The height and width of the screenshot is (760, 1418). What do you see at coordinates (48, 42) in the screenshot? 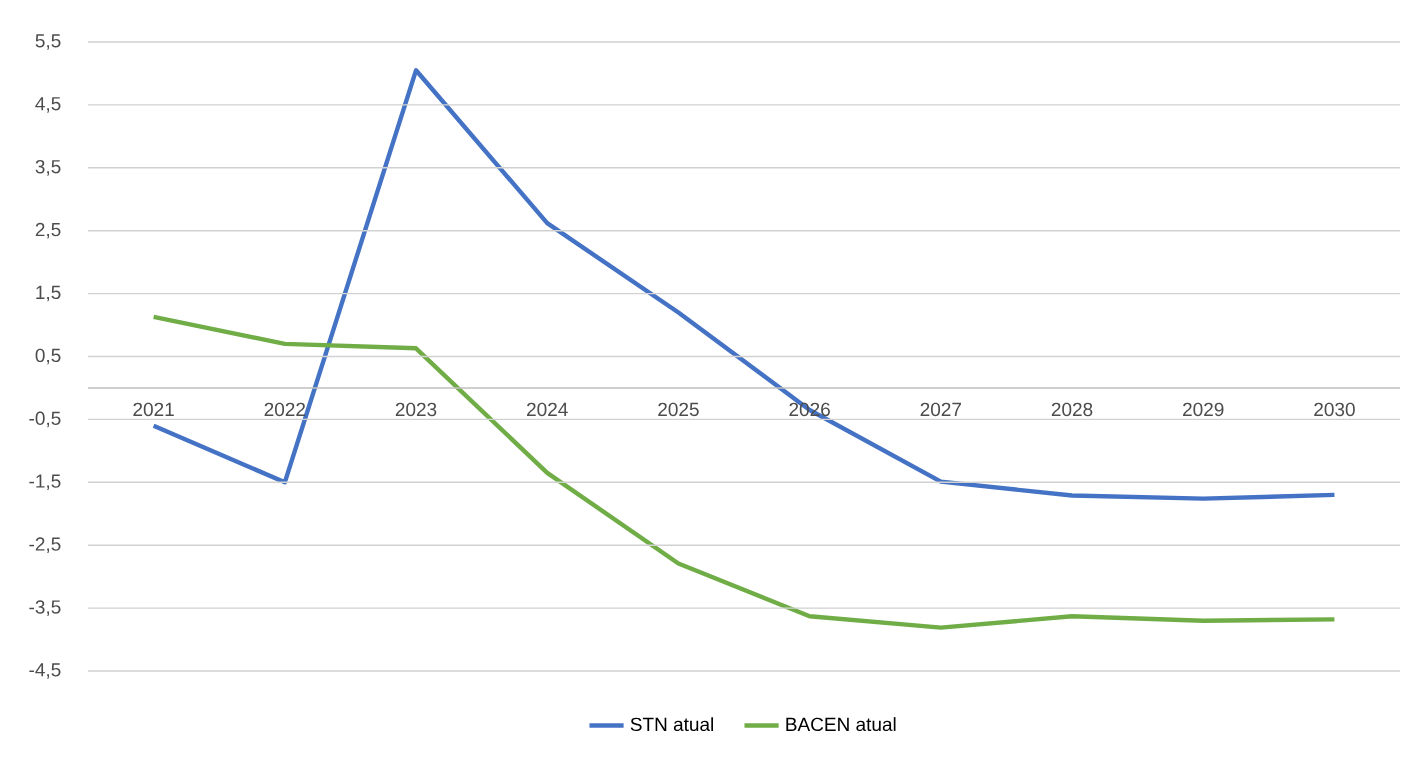
I see `y-tick-label: 5,5` at bounding box center [48, 42].